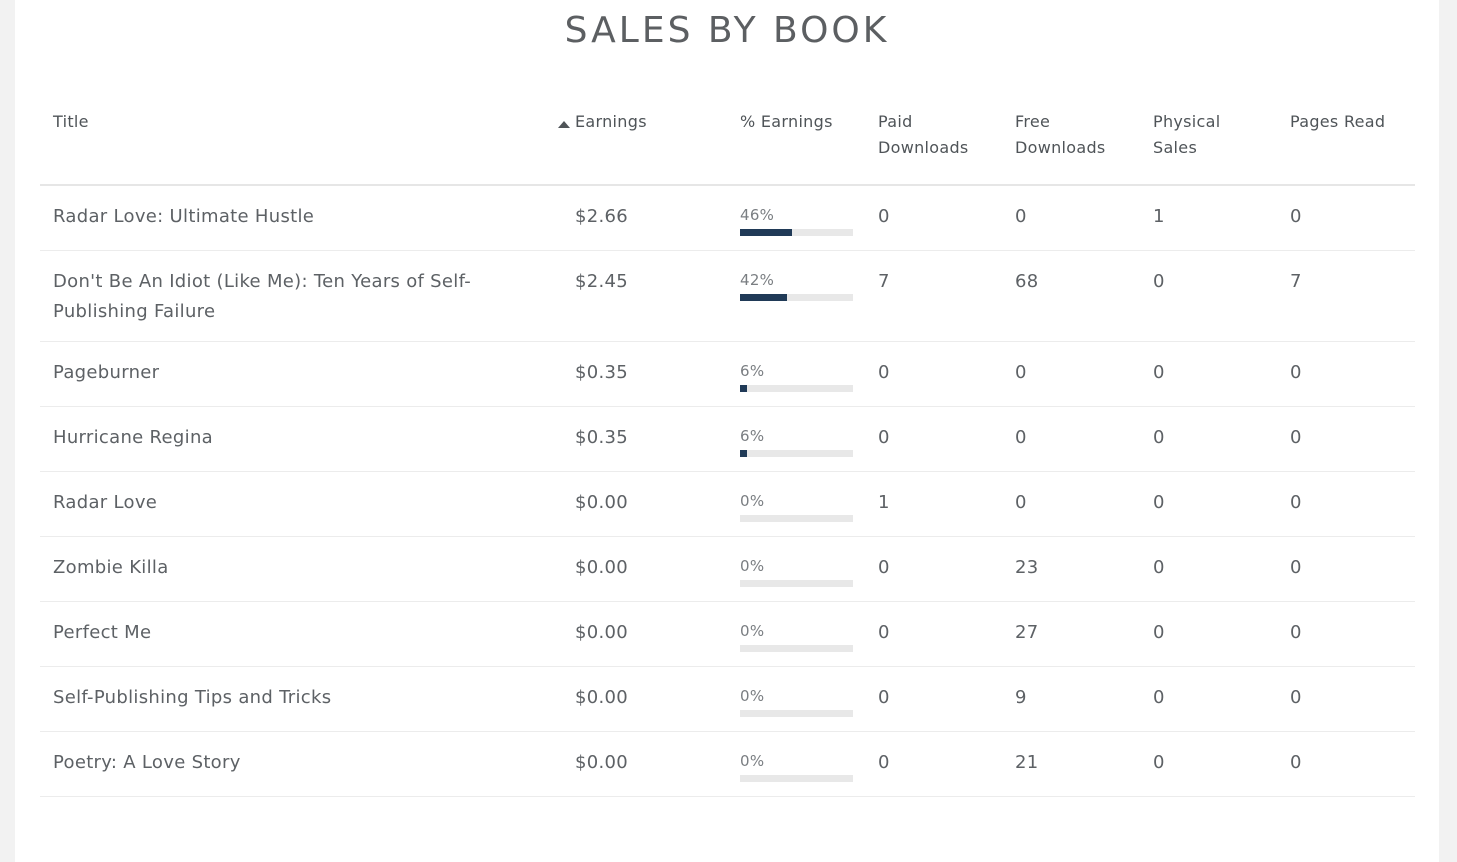 The height and width of the screenshot is (862, 1457). What do you see at coordinates (644, 218) in the screenshot?
I see `earnings-value: $2.66` at bounding box center [644, 218].